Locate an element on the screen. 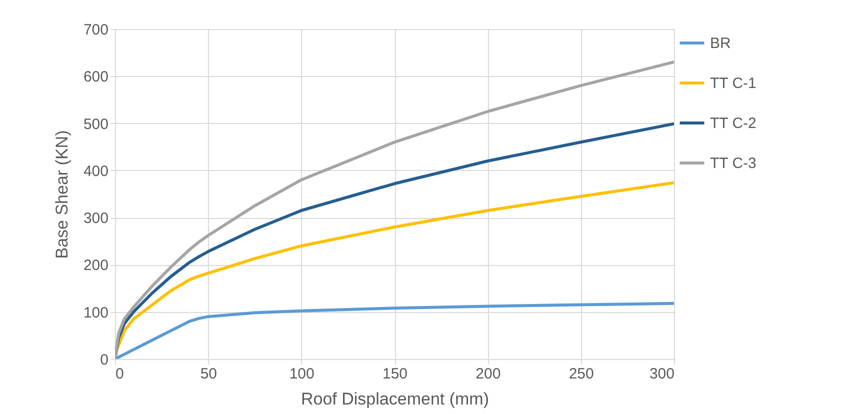 The height and width of the screenshot is (414, 858). legend-label: BR is located at coordinates (721, 43).